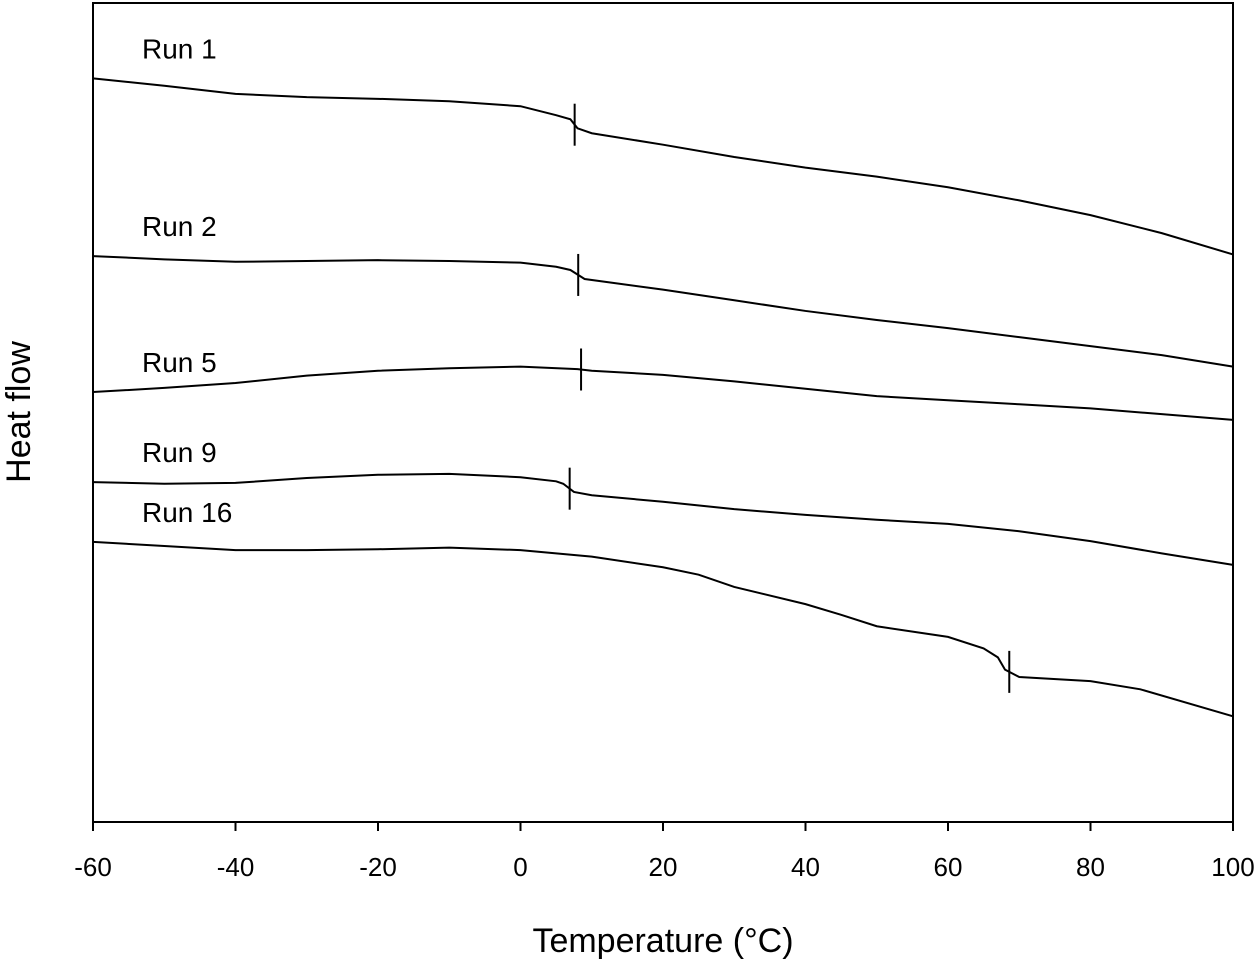  I want to click on x-tick-label: 100, so click(1232, 867).